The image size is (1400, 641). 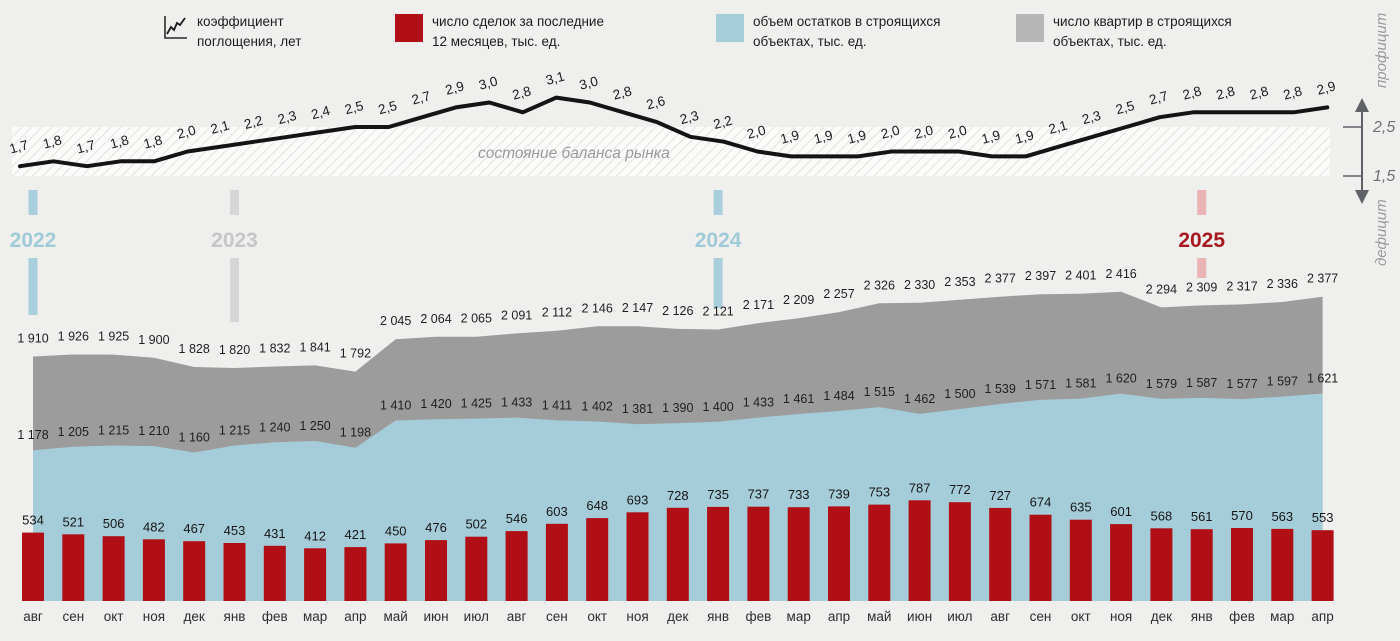 I want to click on remainders-value-label: 1 484, so click(x=838, y=396).